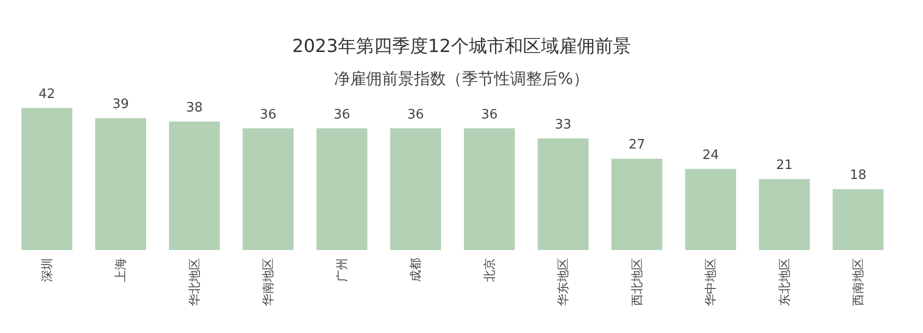 This screenshot has width=923, height=333. Describe the element at coordinates (120, 104) in the screenshot. I see `data-label: 39` at that location.